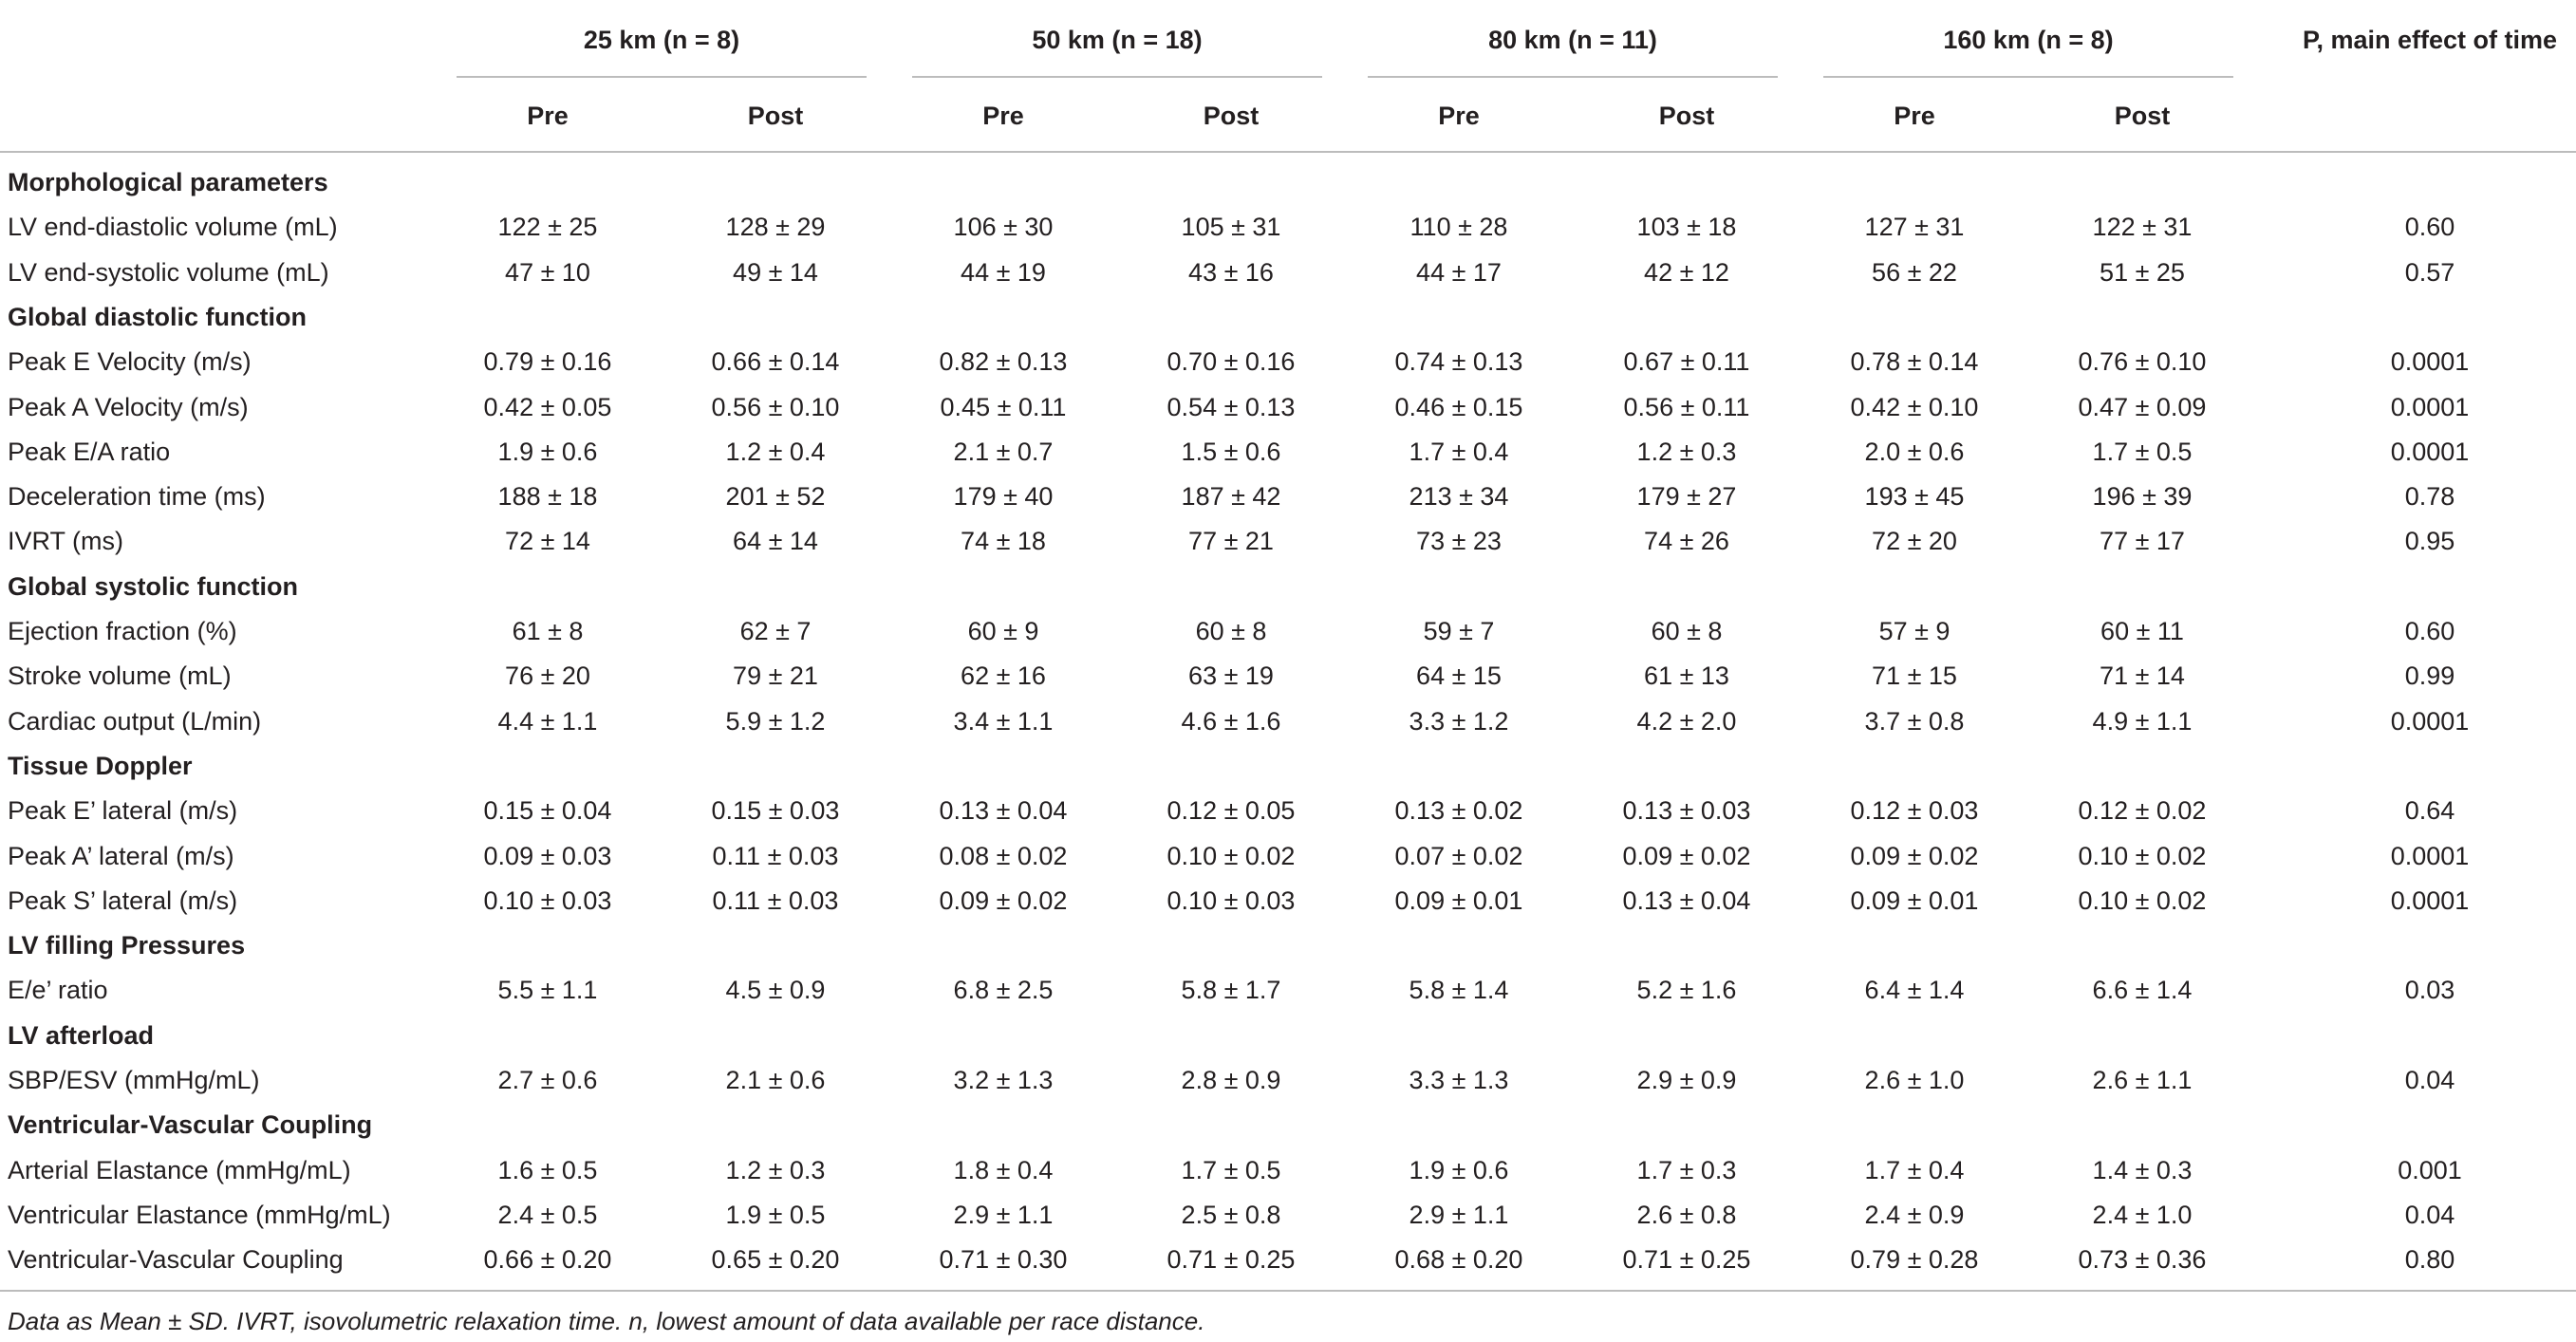 The image size is (2576, 1342). I want to click on data-cell: 0.82 ± 0.13, so click(1004, 362).